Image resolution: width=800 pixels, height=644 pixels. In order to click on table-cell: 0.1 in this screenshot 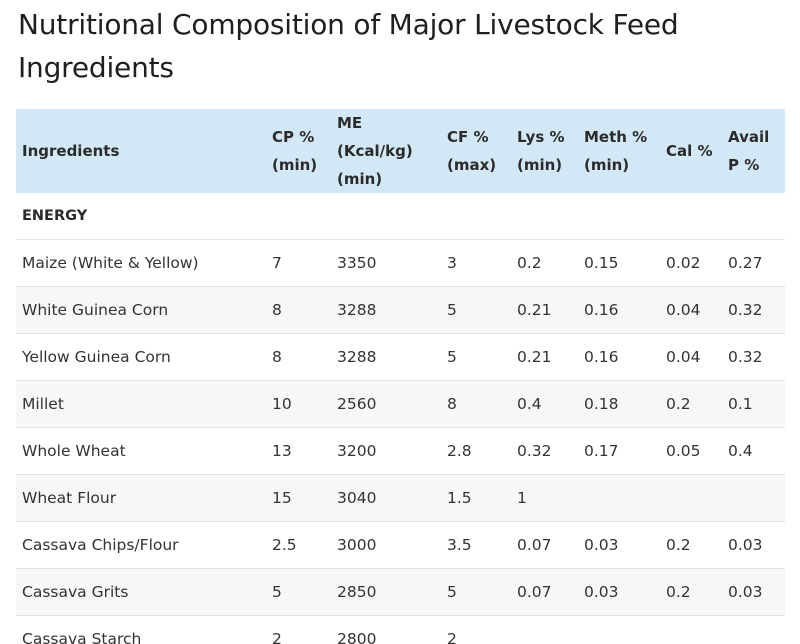, I will do `click(753, 404)`.